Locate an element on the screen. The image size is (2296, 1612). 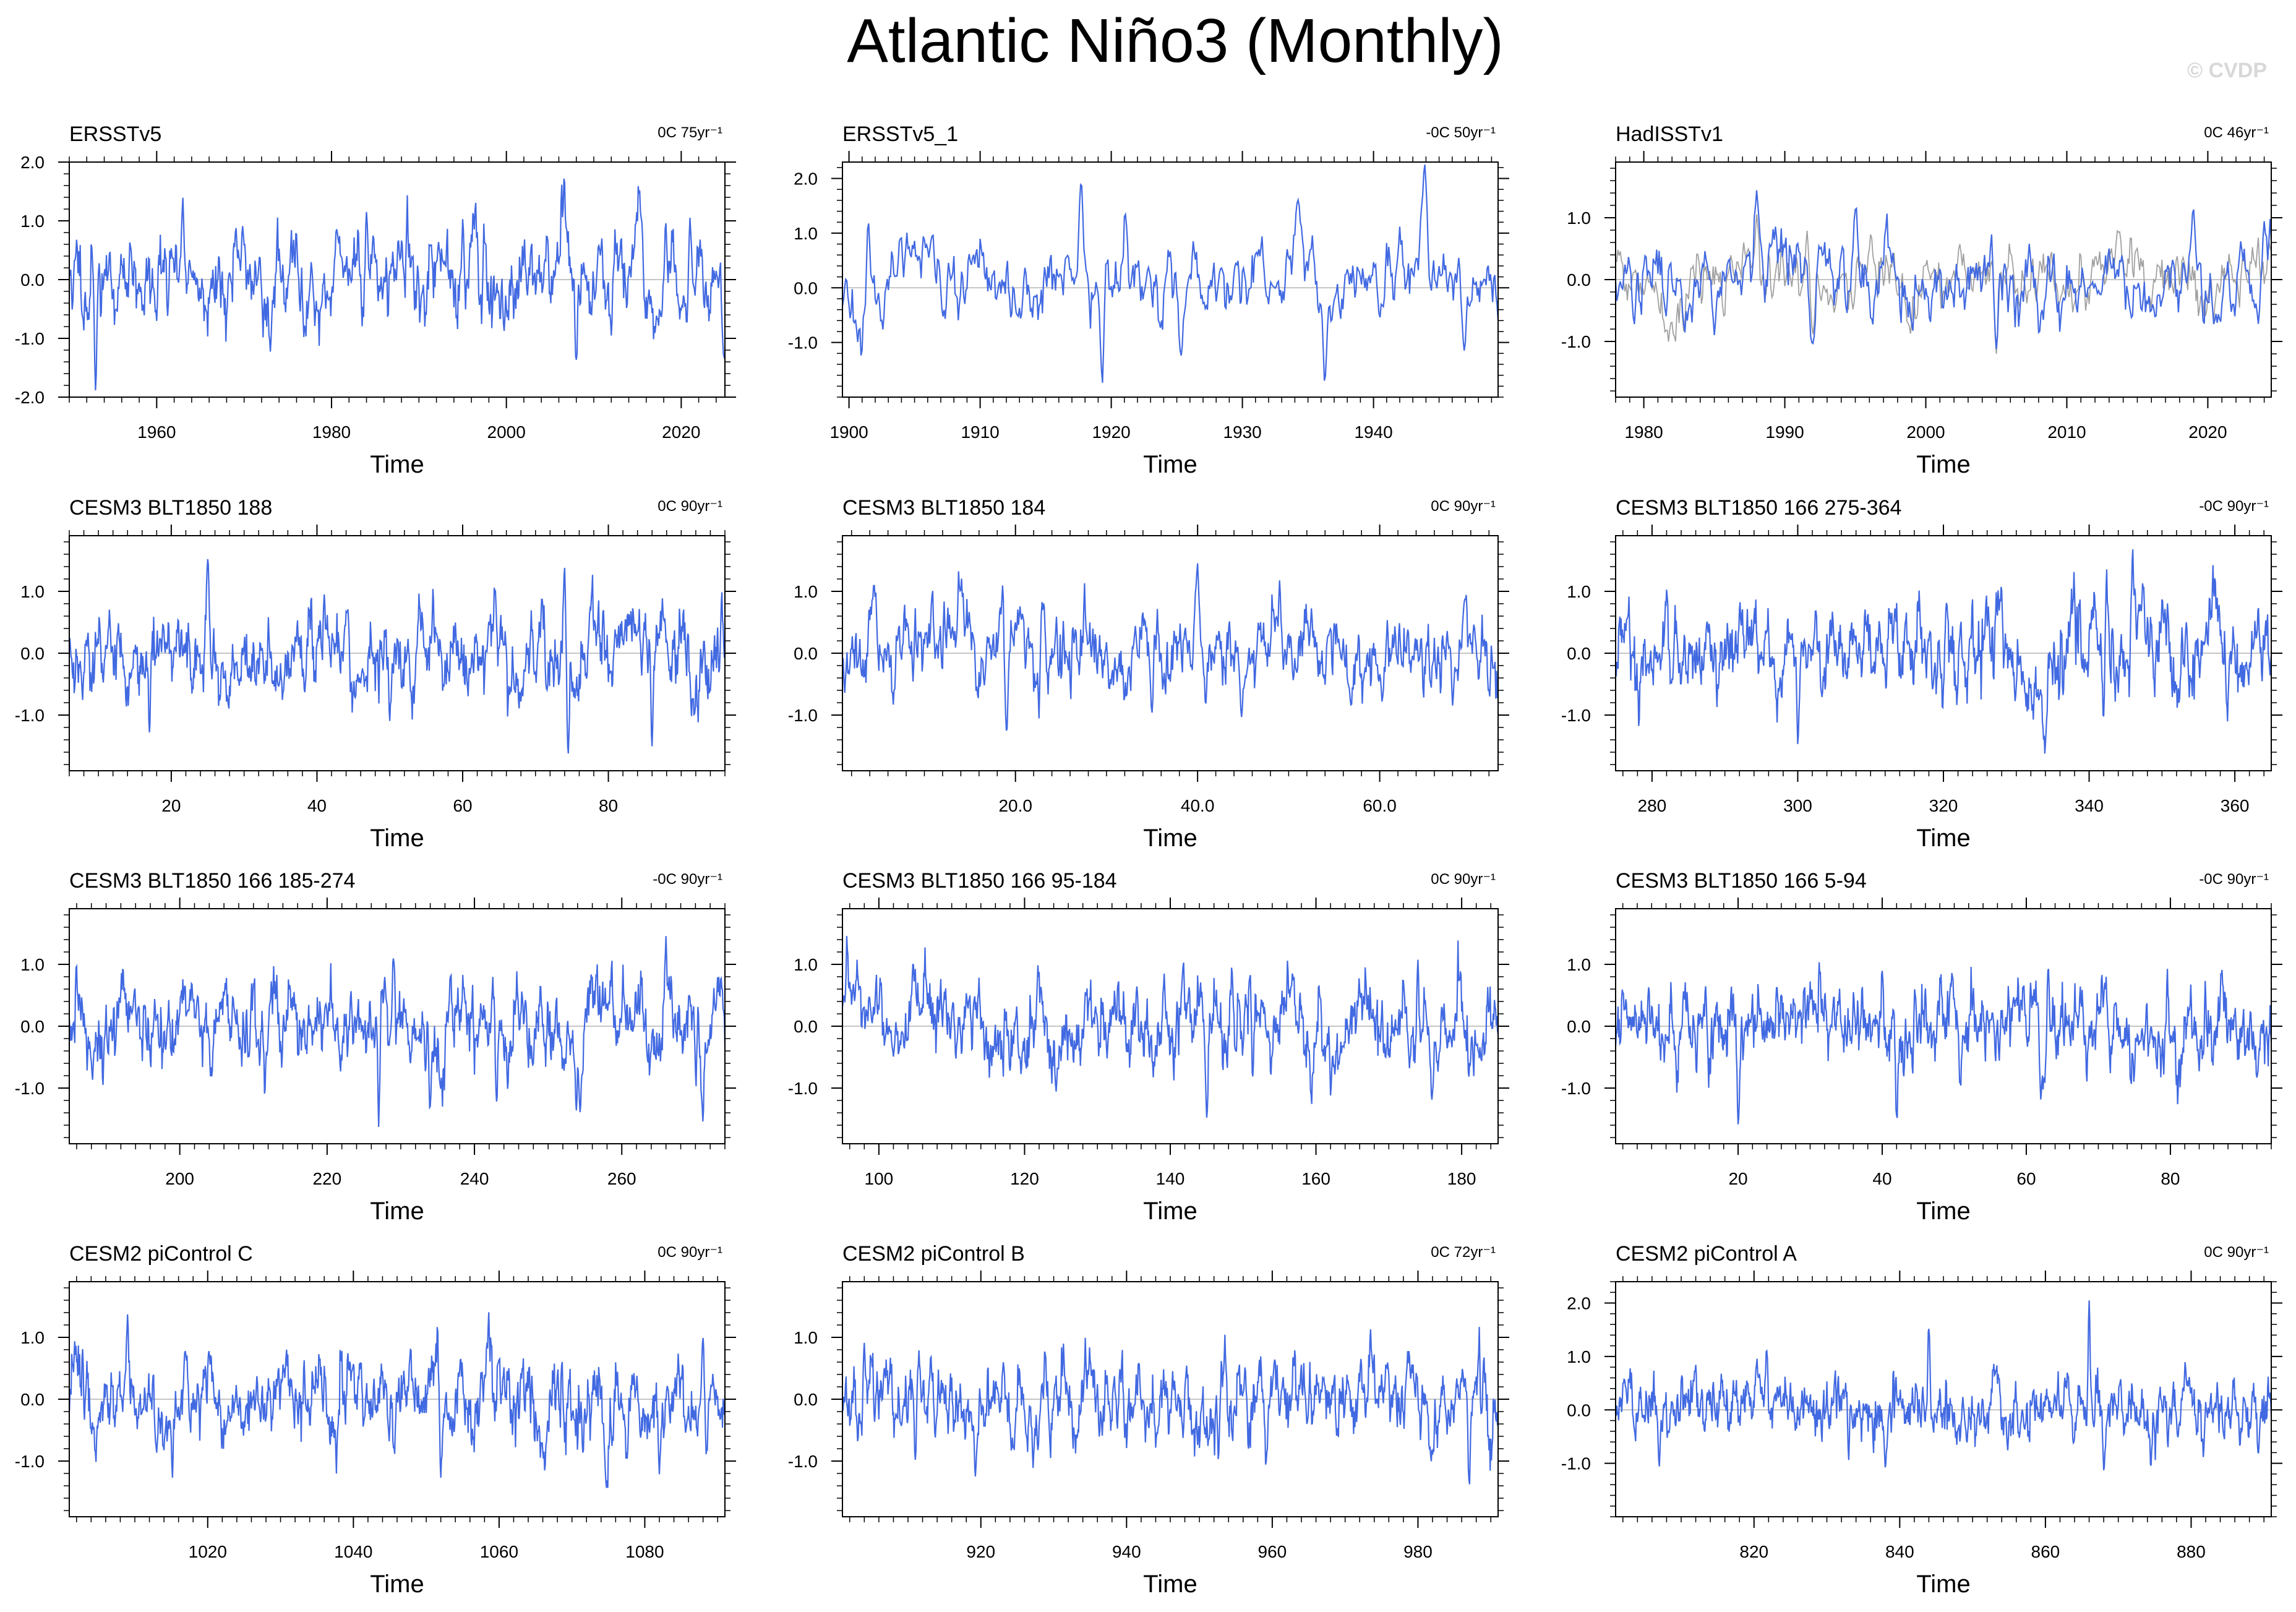
x-tick-label: 1920 is located at coordinates (1111, 432).